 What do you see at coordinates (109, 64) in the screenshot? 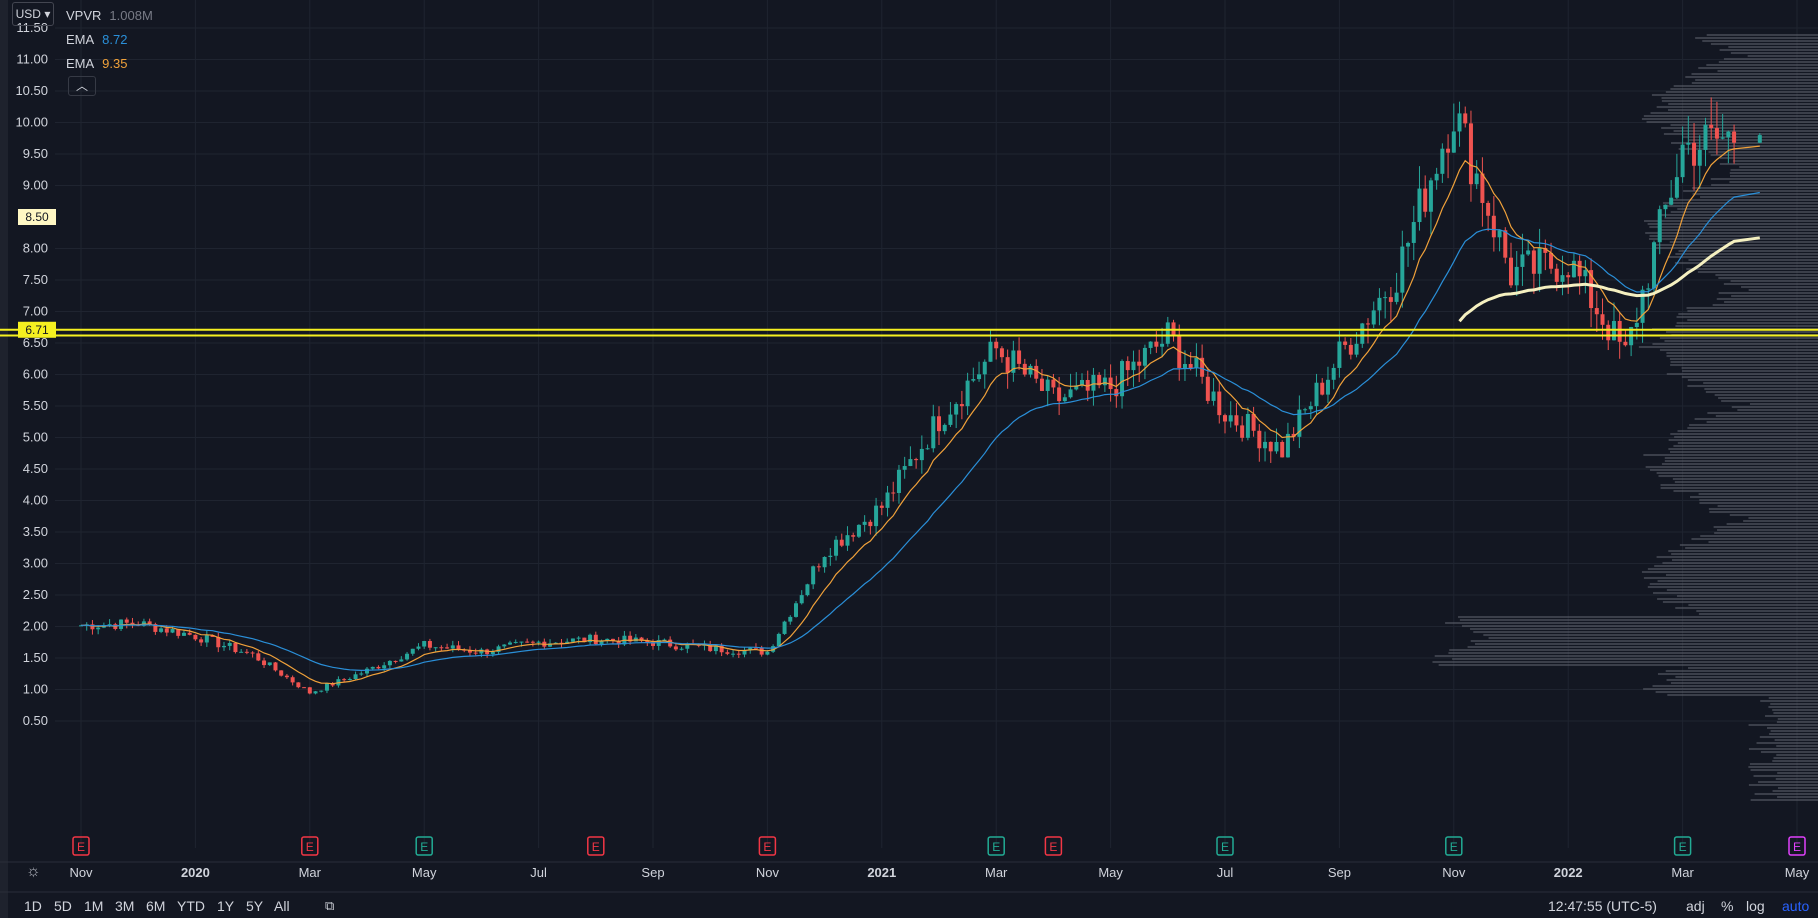
I see `legend-ema-slow: EMA 9.35` at bounding box center [109, 64].